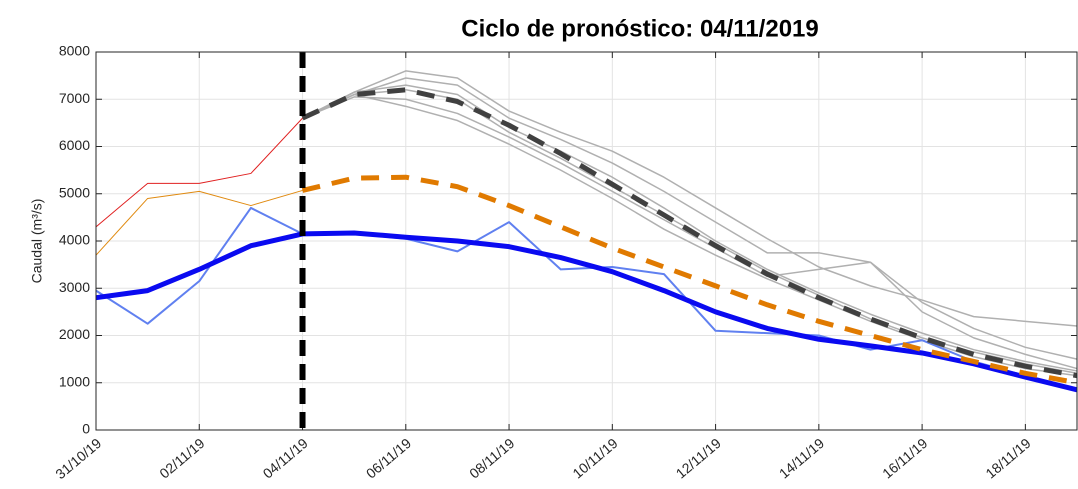 The width and height of the screenshot is (1078, 489). What do you see at coordinates (74, 381) in the screenshot?
I see `y-tick-label: 1000` at bounding box center [74, 381].